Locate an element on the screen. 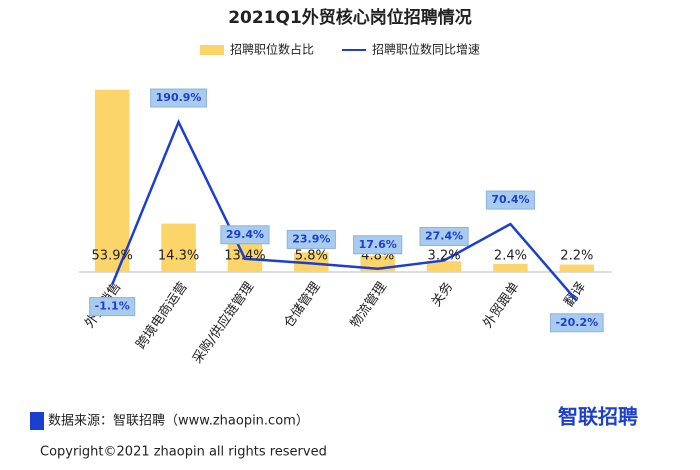  logo: 智联招聘 is located at coordinates (598, 417).